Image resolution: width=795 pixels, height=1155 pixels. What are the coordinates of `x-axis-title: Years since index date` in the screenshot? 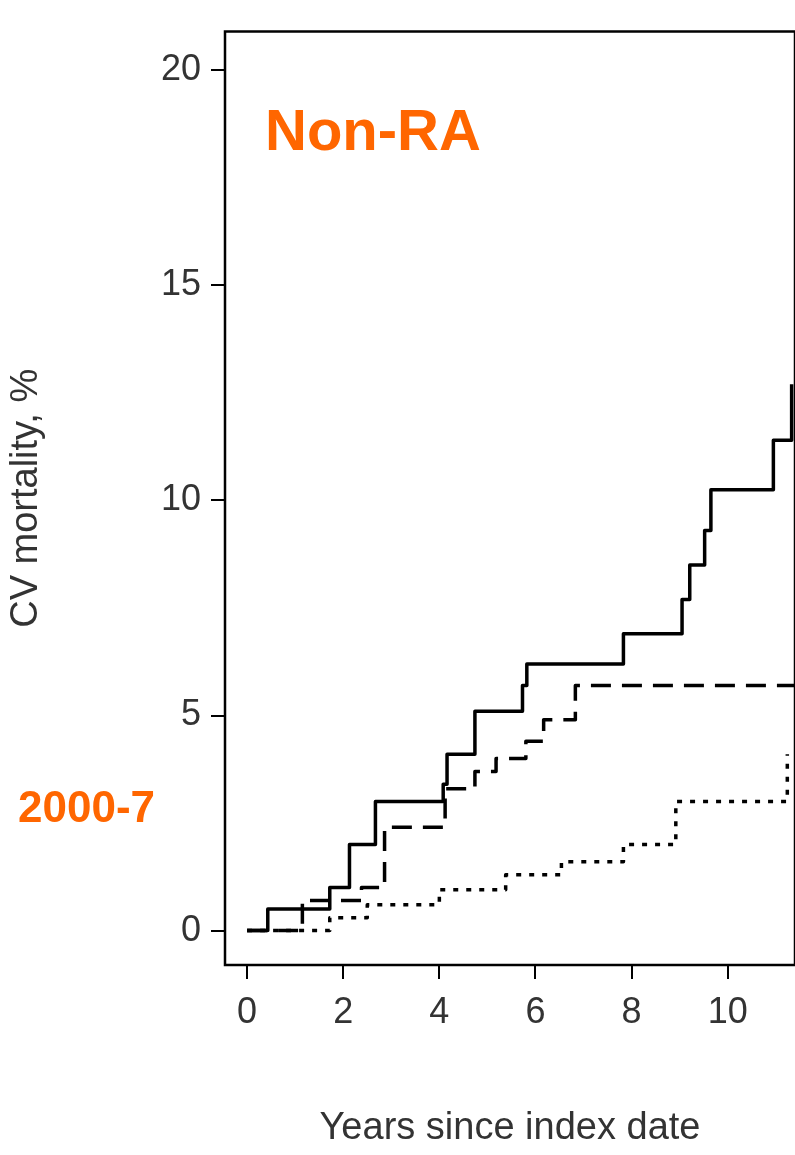 It's located at (510, 1125).